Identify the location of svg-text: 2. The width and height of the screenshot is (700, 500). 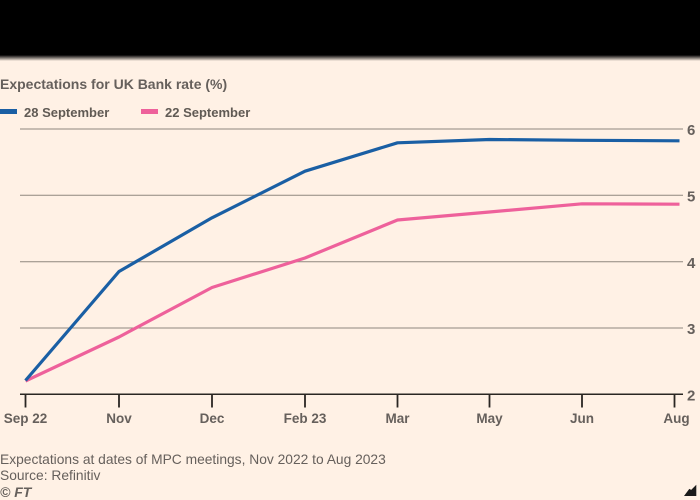
(691, 396).